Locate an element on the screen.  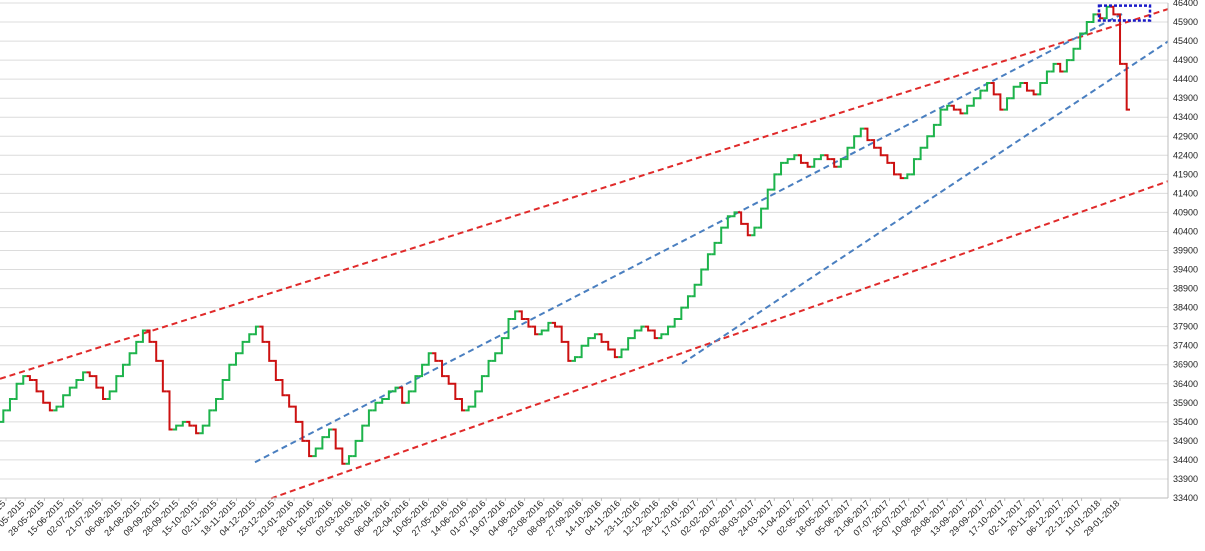
y-tick-label: 43900 is located at coordinates (1185, 98).